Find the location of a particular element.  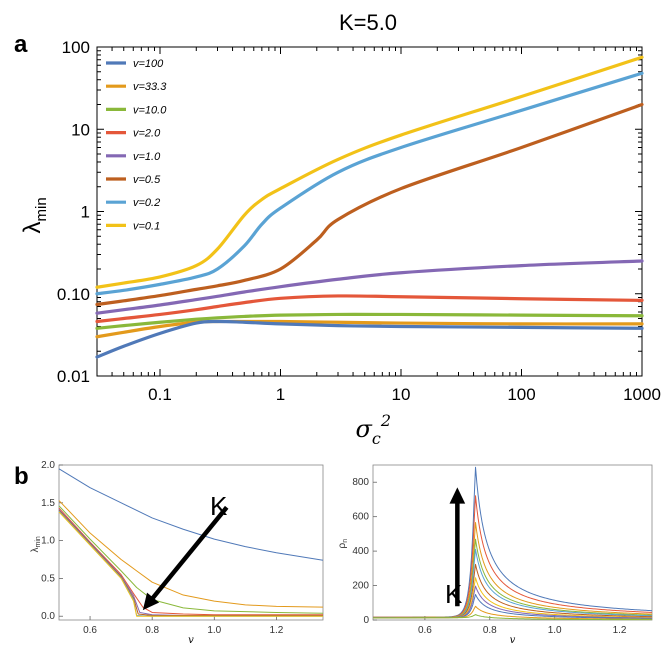

x-tick-label: 100 is located at coordinates (521, 394).